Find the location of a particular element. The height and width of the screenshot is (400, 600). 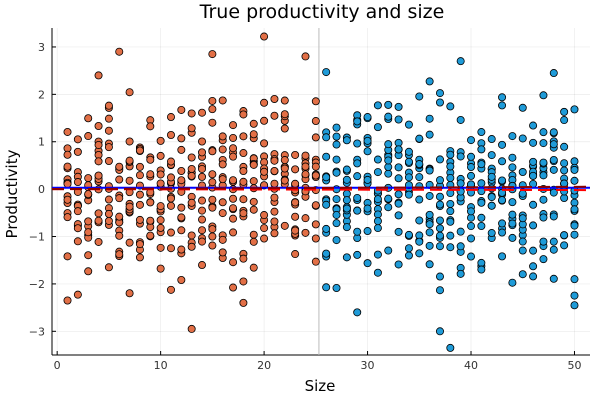

y-tick-label: −1 is located at coordinates (37, 237).